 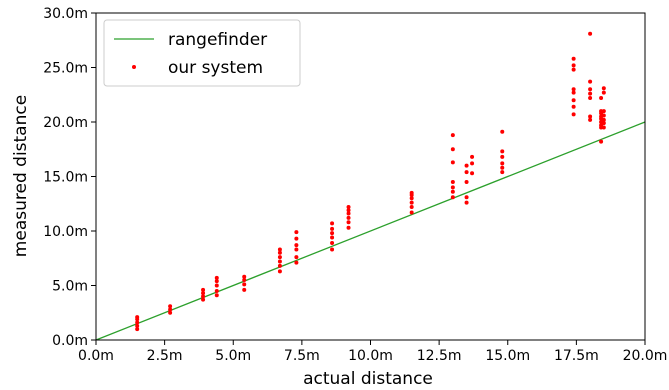 What do you see at coordinates (233, 356) in the screenshot?
I see `x-tick-label: 5.0m` at bounding box center [233, 356].